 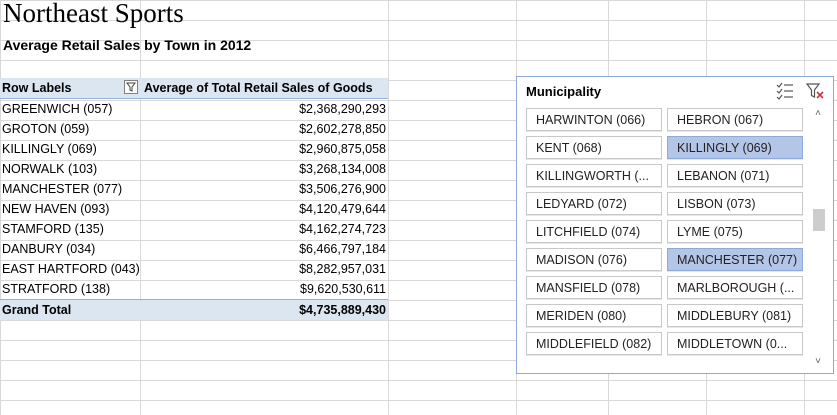 What do you see at coordinates (36, 88) in the screenshot?
I see `row-labels-header: Row Labels` at bounding box center [36, 88].